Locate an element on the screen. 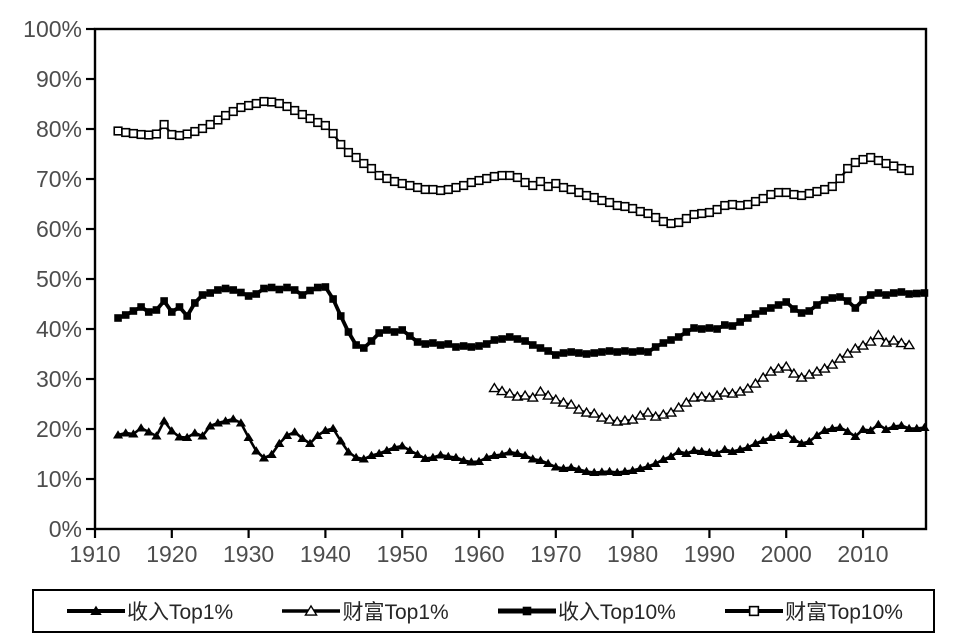 This screenshot has height=642, width=962. x-tick-label: 2000 is located at coordinates (786, 554).